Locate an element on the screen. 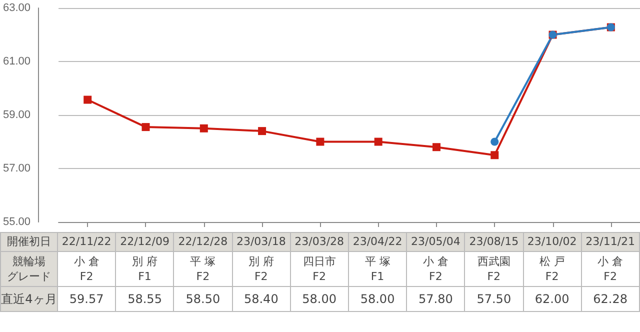 The image size is (640, 332). data-label: 58.50 is located at coordinates (203, 299).